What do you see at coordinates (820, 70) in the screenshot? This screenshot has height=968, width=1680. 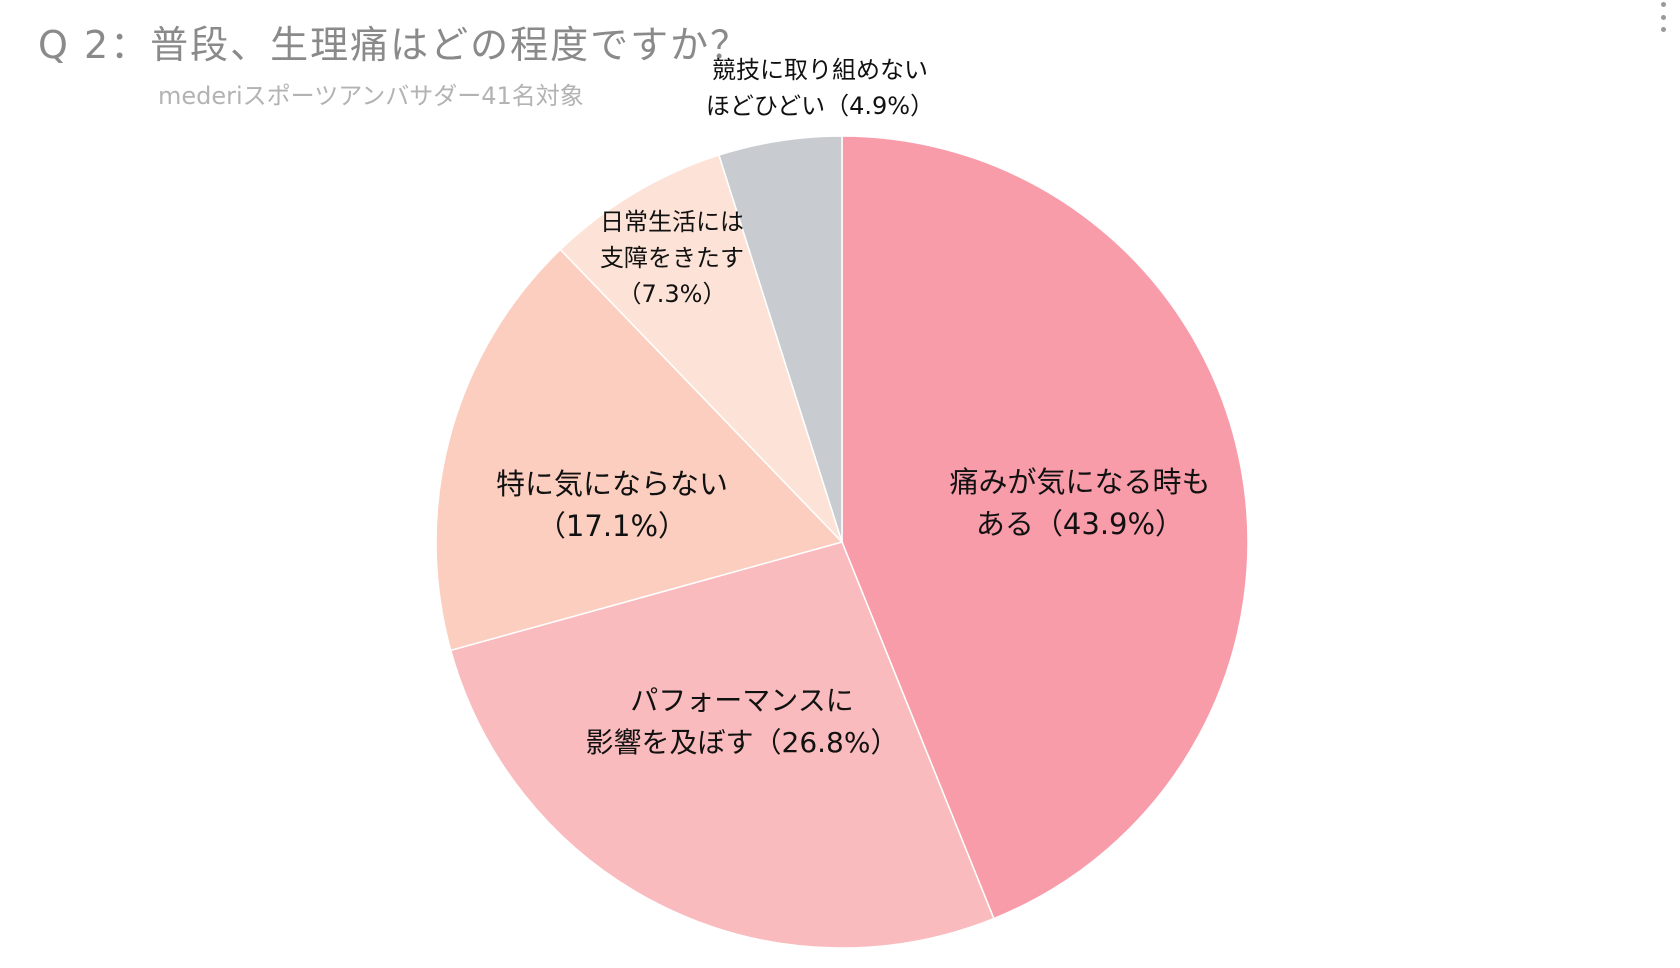 I see `slice-label-line: 競技に取り組めない` at bounding box center [820, 70].